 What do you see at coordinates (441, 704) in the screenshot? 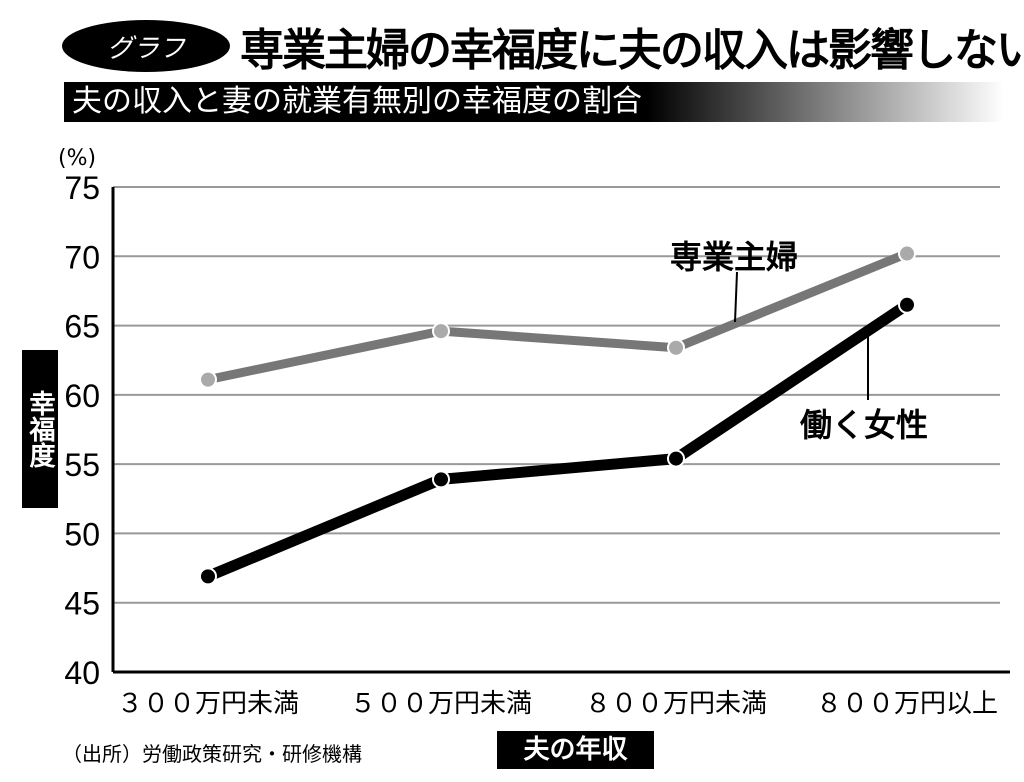
I see `x-tick-label: ５００万円未満` at bounding box center [441, 704].